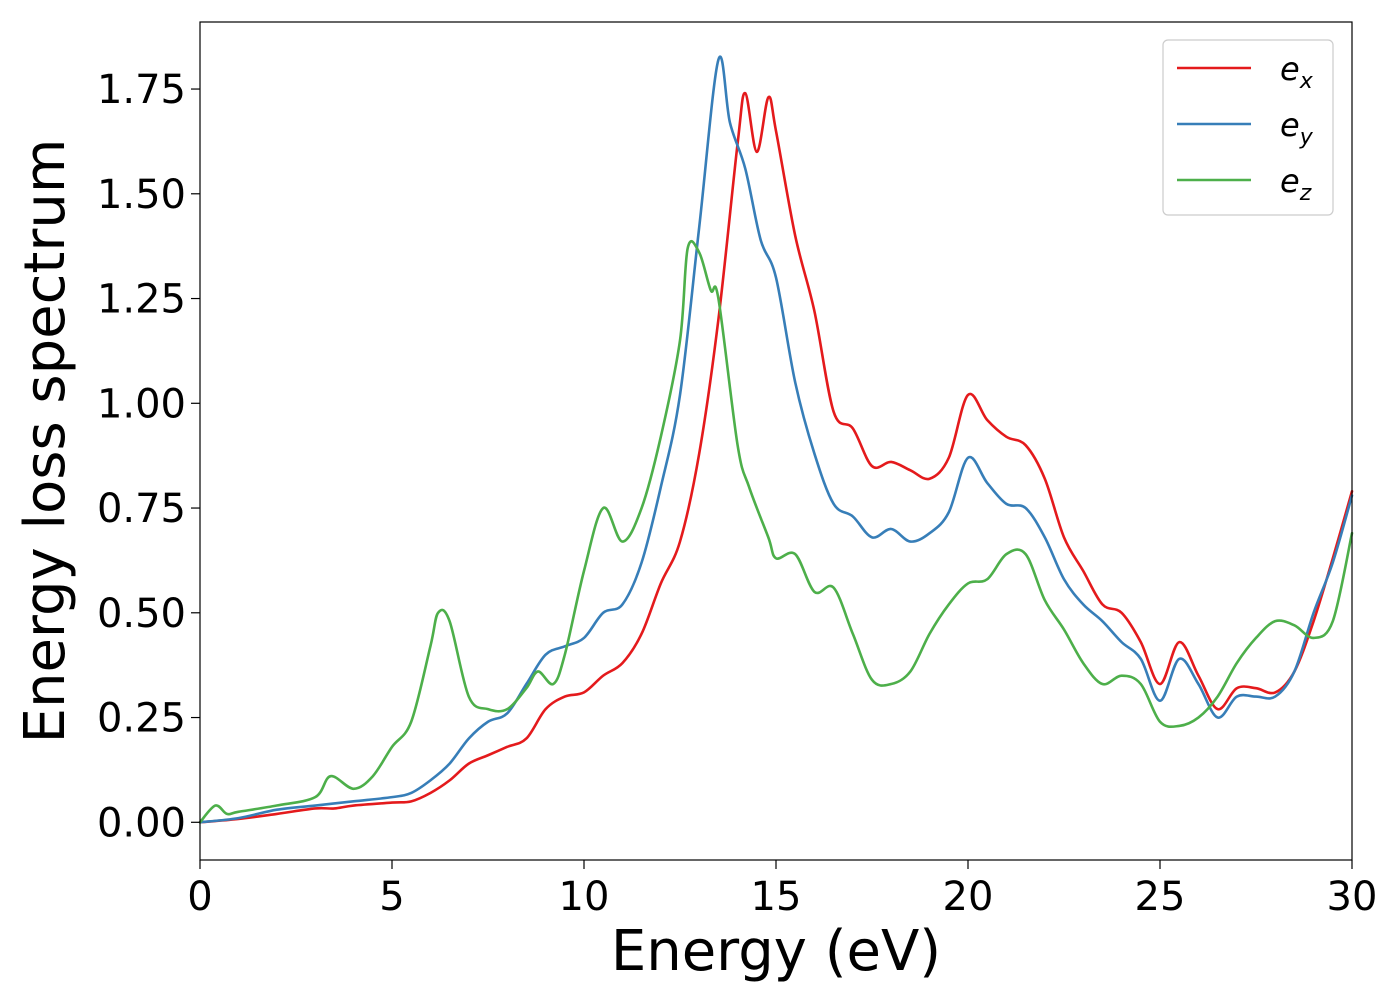 The image size is (1400, 1000). What do you see at coordinates (1297, 72) in the screenshot?
I see `legend-label: ex` at bounding box center [1297, 72].